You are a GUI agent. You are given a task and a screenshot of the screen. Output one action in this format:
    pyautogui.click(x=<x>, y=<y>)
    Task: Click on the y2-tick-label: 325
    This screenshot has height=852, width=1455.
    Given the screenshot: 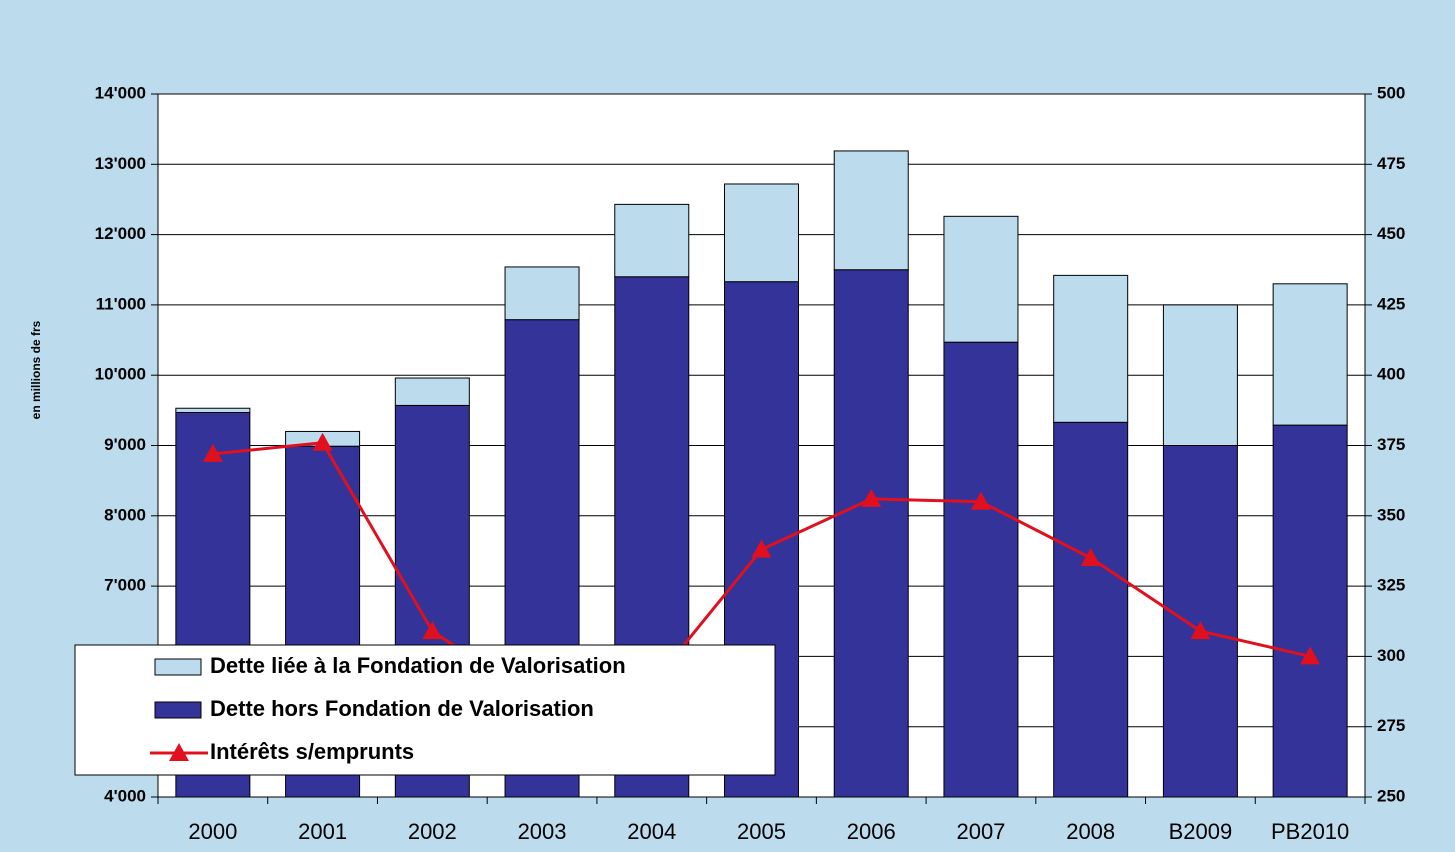 What is the action you would take?
    pyautogui.click(x=1391, y=585)
    